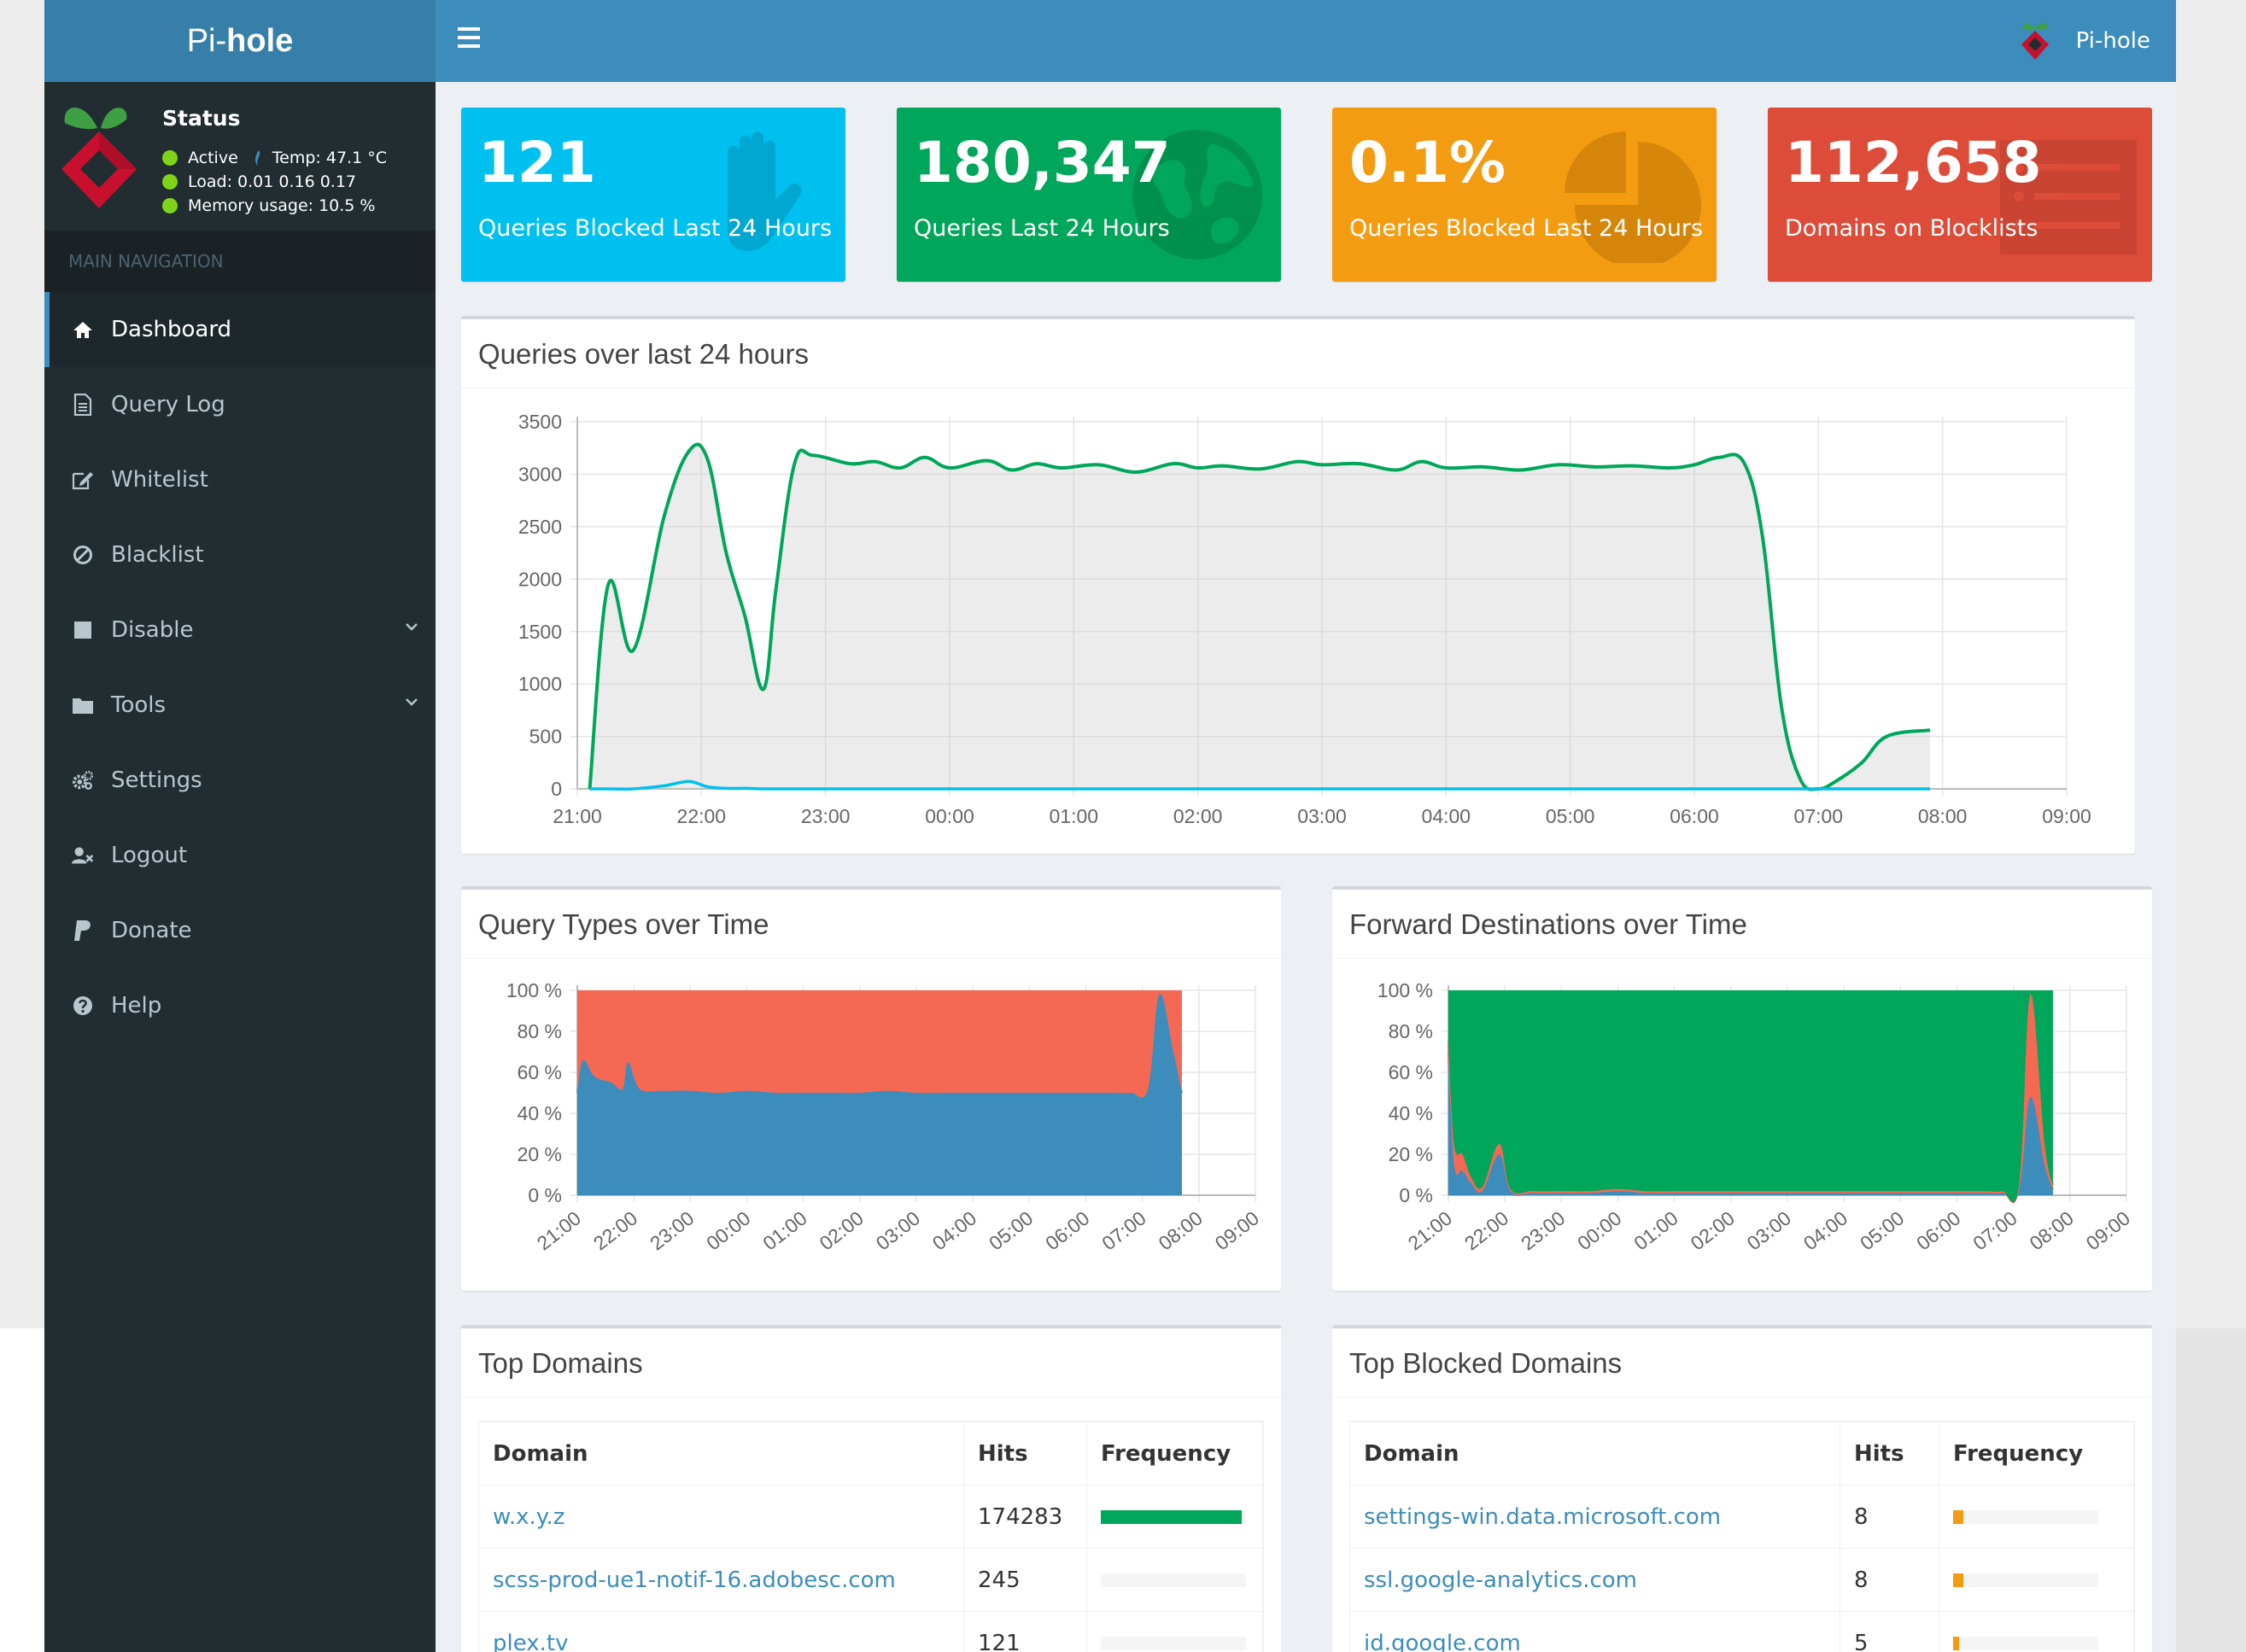 The width and height of the screenshot is (2246, 1652). What do you see at coordinates (1889, 1632) in the screenshot?
I see `hits-cell: 5` at bounding box center [1889, 1632].